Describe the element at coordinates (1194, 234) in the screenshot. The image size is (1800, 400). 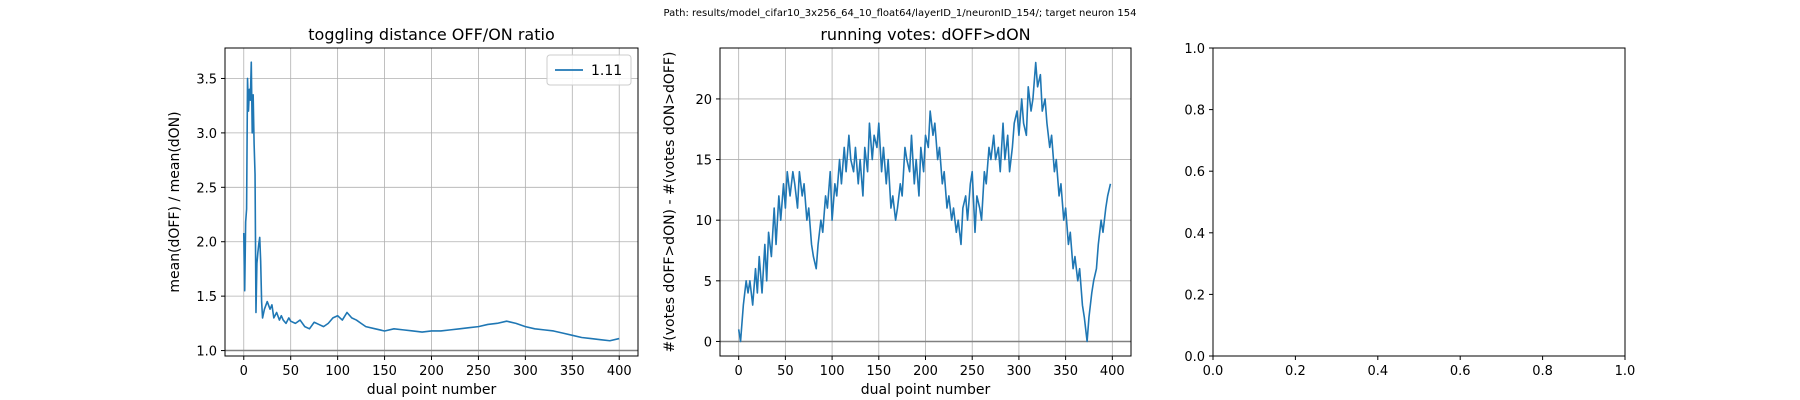
I see `y-tick-label: 0.4` at that location.